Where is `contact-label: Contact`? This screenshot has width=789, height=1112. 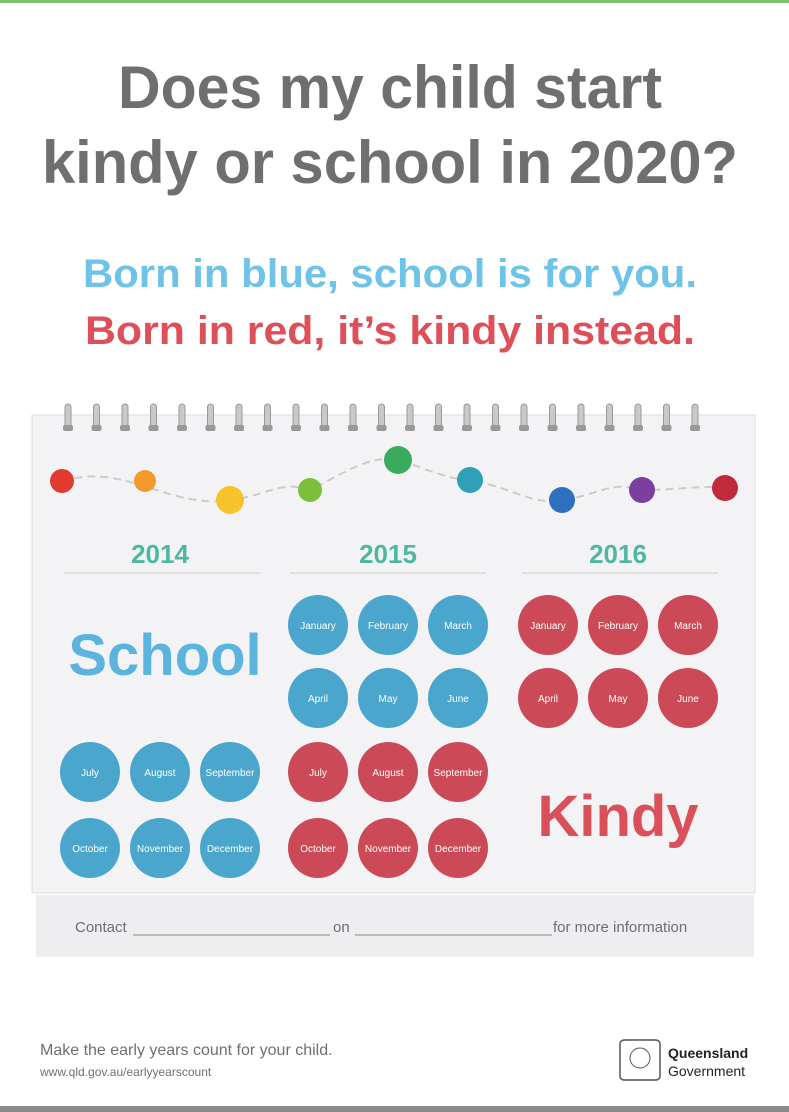 contact-label: Contact is located at coordinates (101, 927).